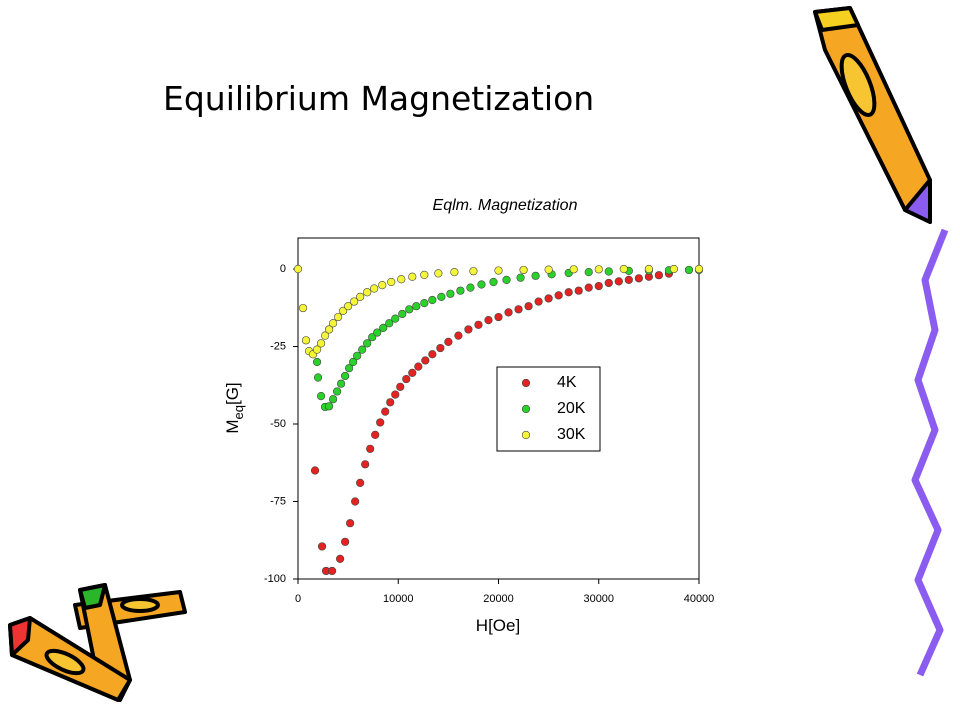 The width and height of the screenshot is (960, 720). I want to click on y-tick-label: -50, so click(278, 424).